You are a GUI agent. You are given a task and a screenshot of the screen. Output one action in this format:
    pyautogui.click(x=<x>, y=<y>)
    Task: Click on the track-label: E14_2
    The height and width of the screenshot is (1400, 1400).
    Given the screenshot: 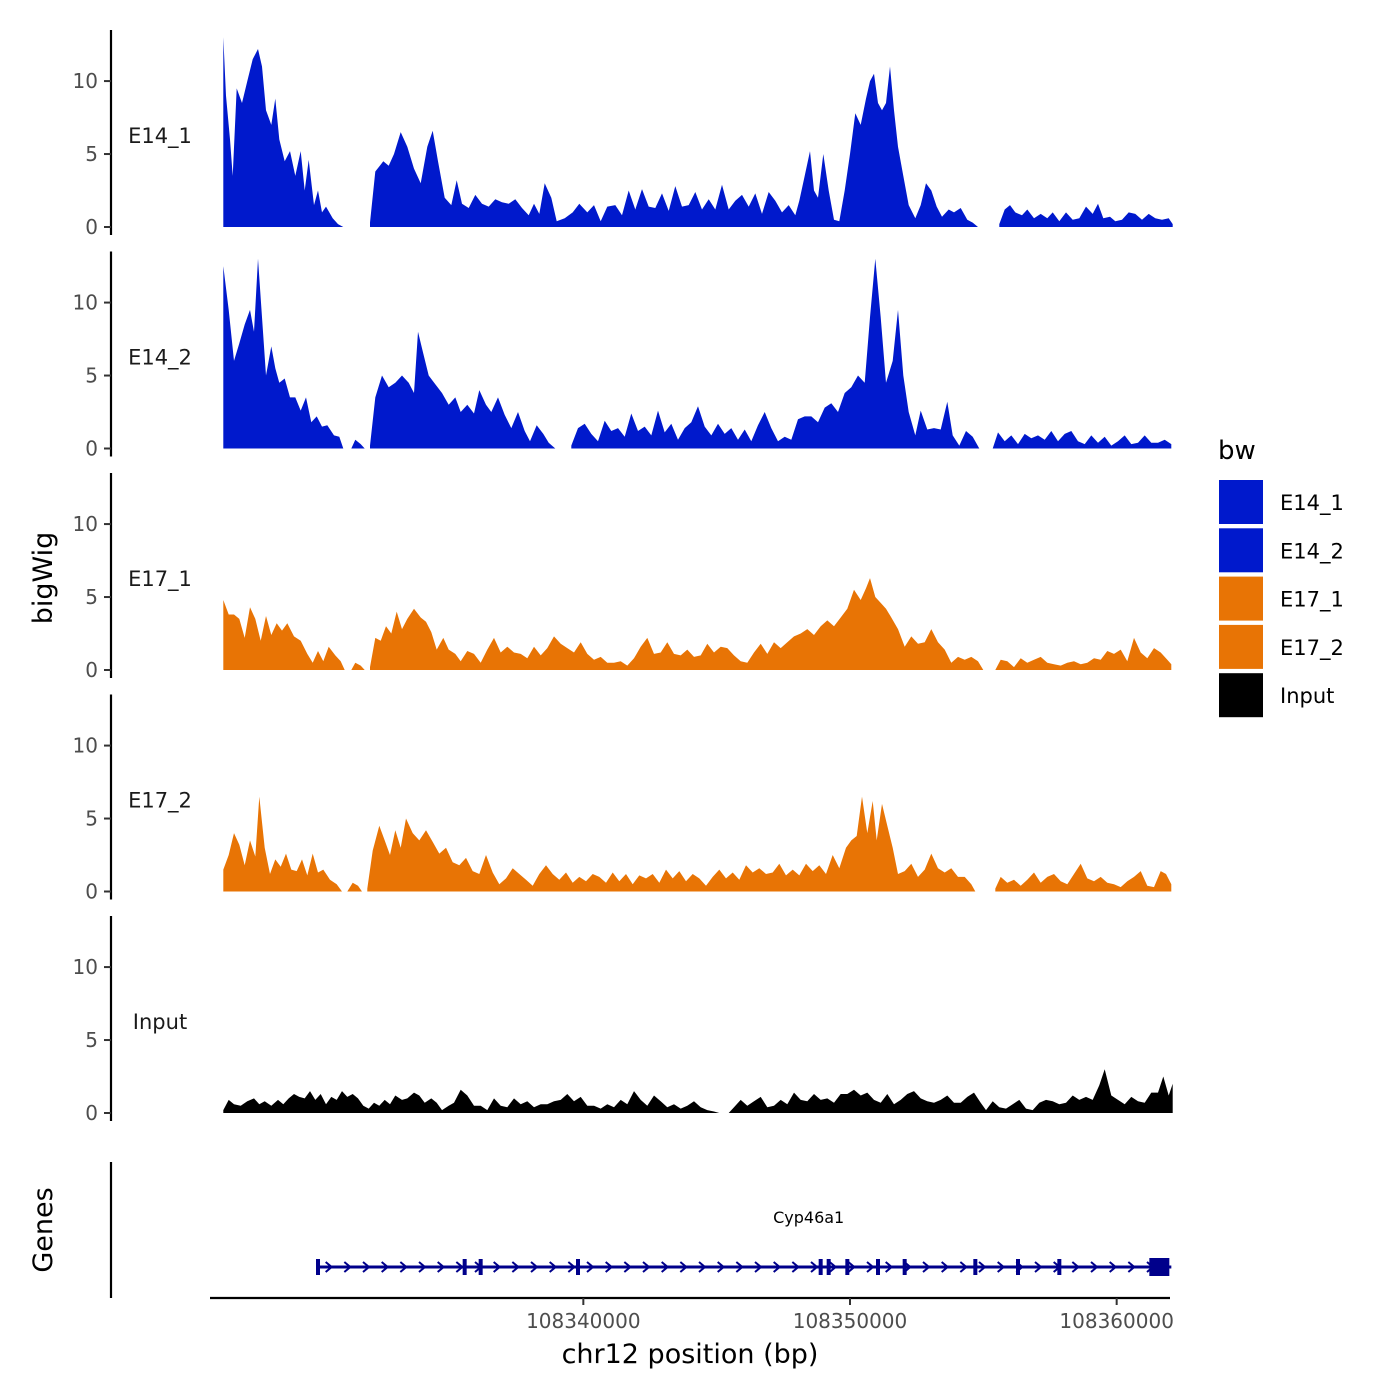 What is the action you would take?
    pyautogui.click(x=160, y=358)
    